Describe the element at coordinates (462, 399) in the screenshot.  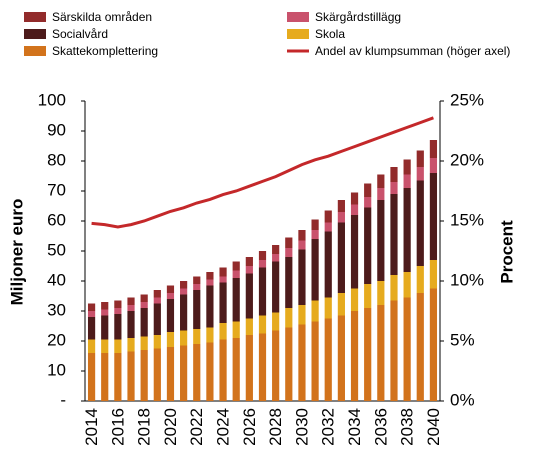
I see `y2-tick-label: 0%` at that location.